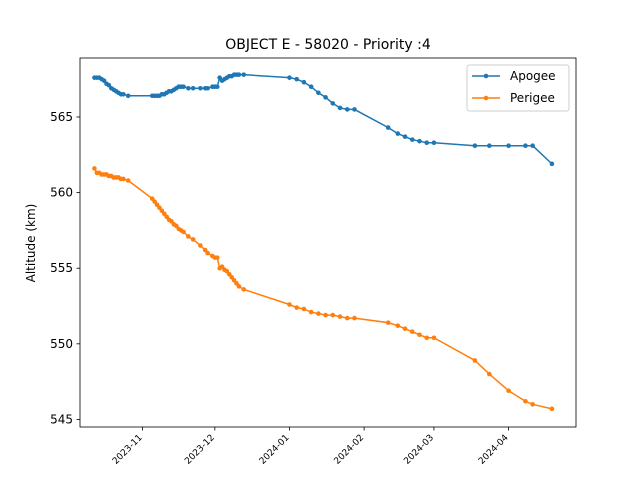  I want to click on legend-item-perigee: Perigee, so click(513, 98).